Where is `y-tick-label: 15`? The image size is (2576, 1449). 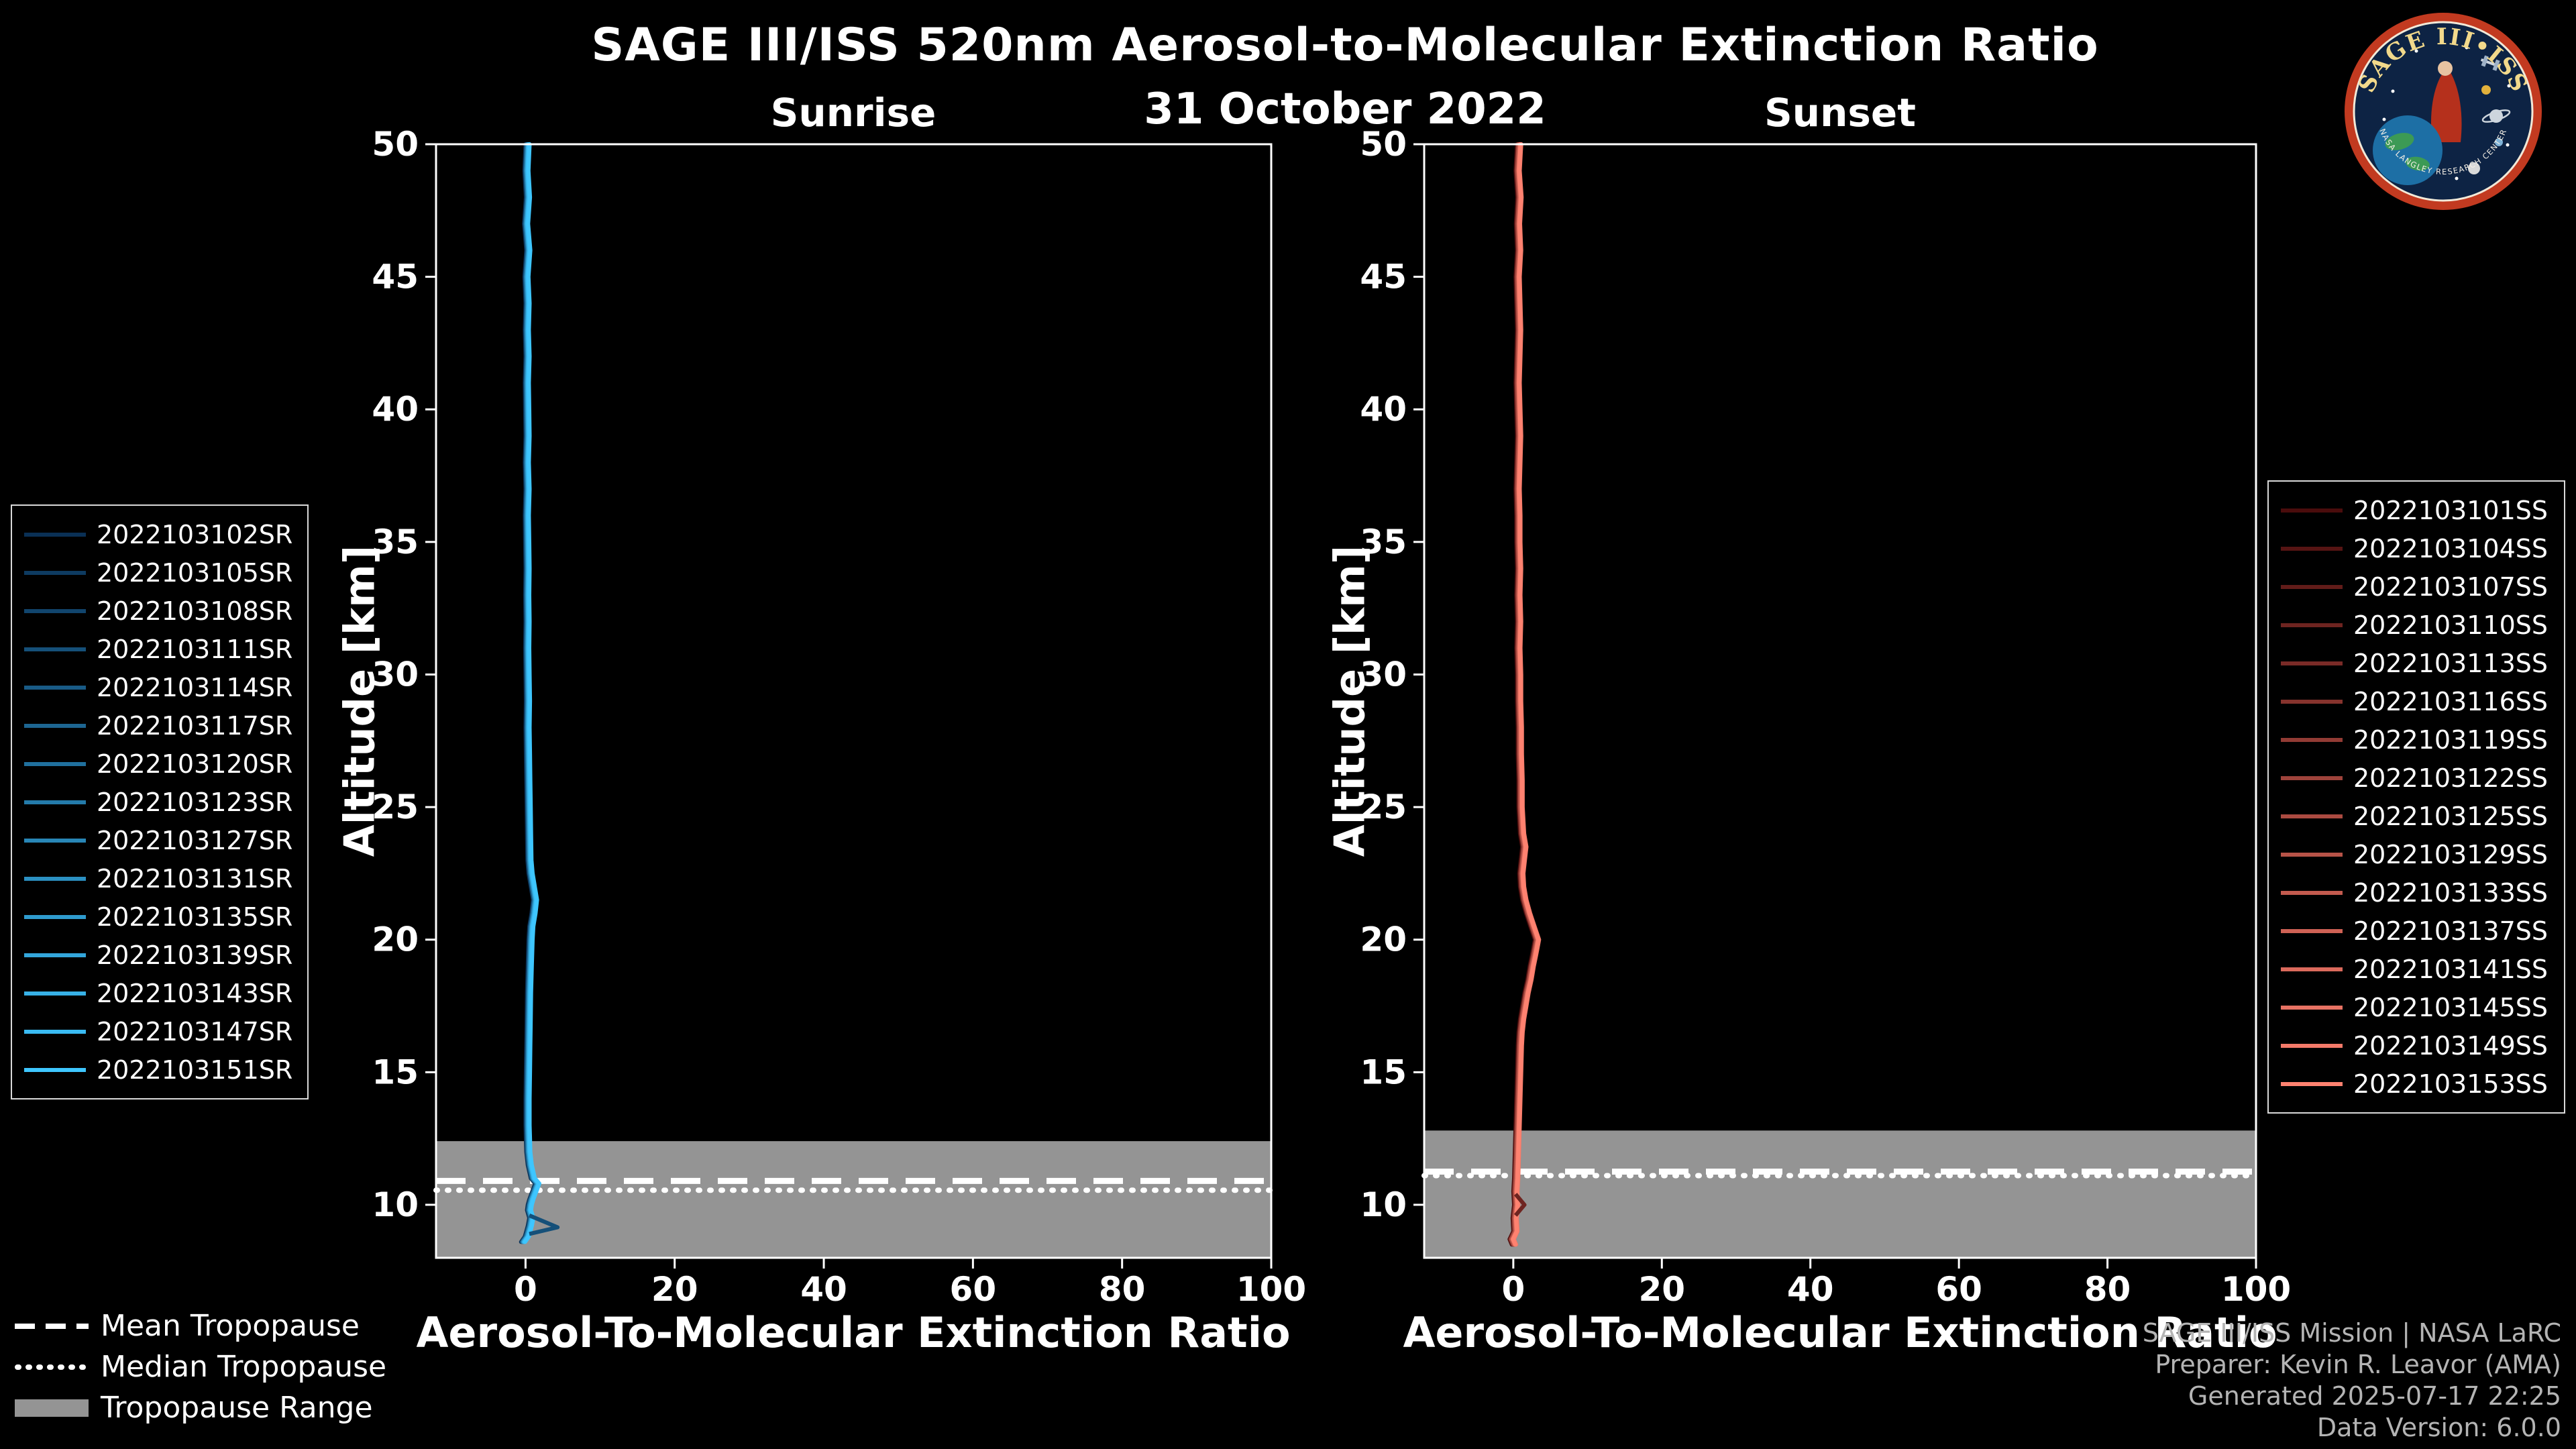
y-tick-label: 15 is located at coordinates (395, 1072).